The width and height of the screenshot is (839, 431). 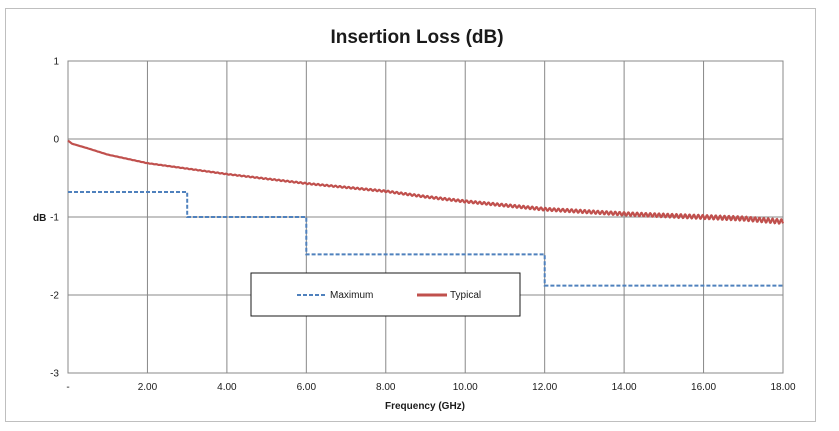 I want to click on y-axis-label: dB, so click(x=39, y=218).